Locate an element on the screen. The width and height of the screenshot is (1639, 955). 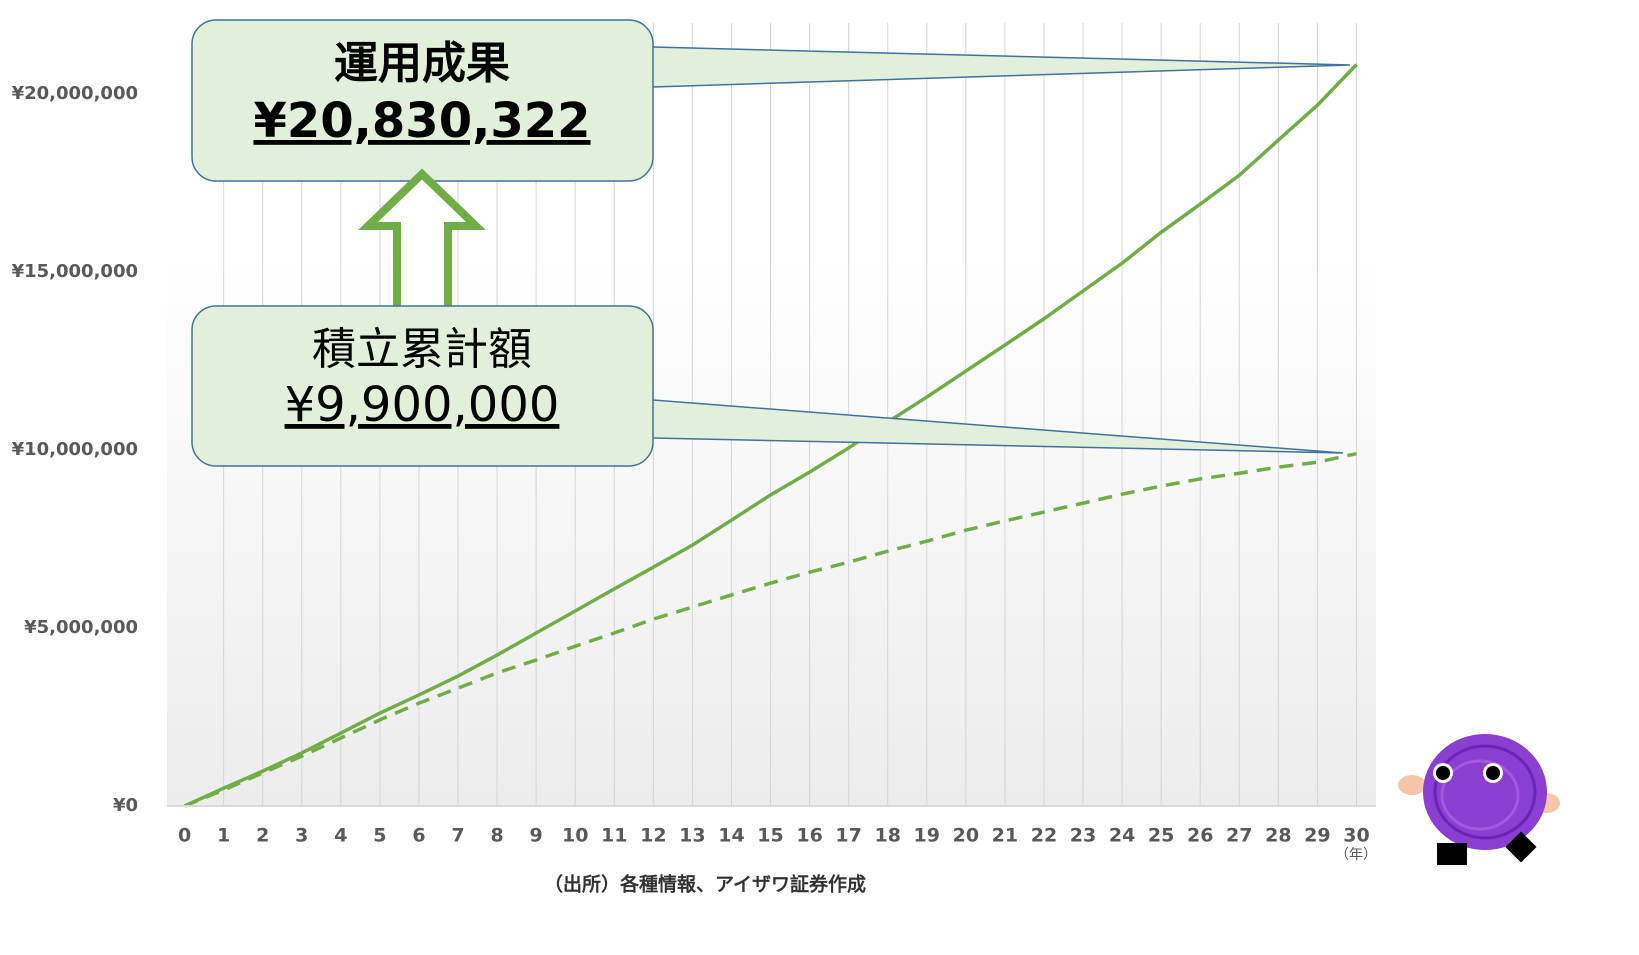
x-tick-label: 8 is located at coordinates (496, 836).